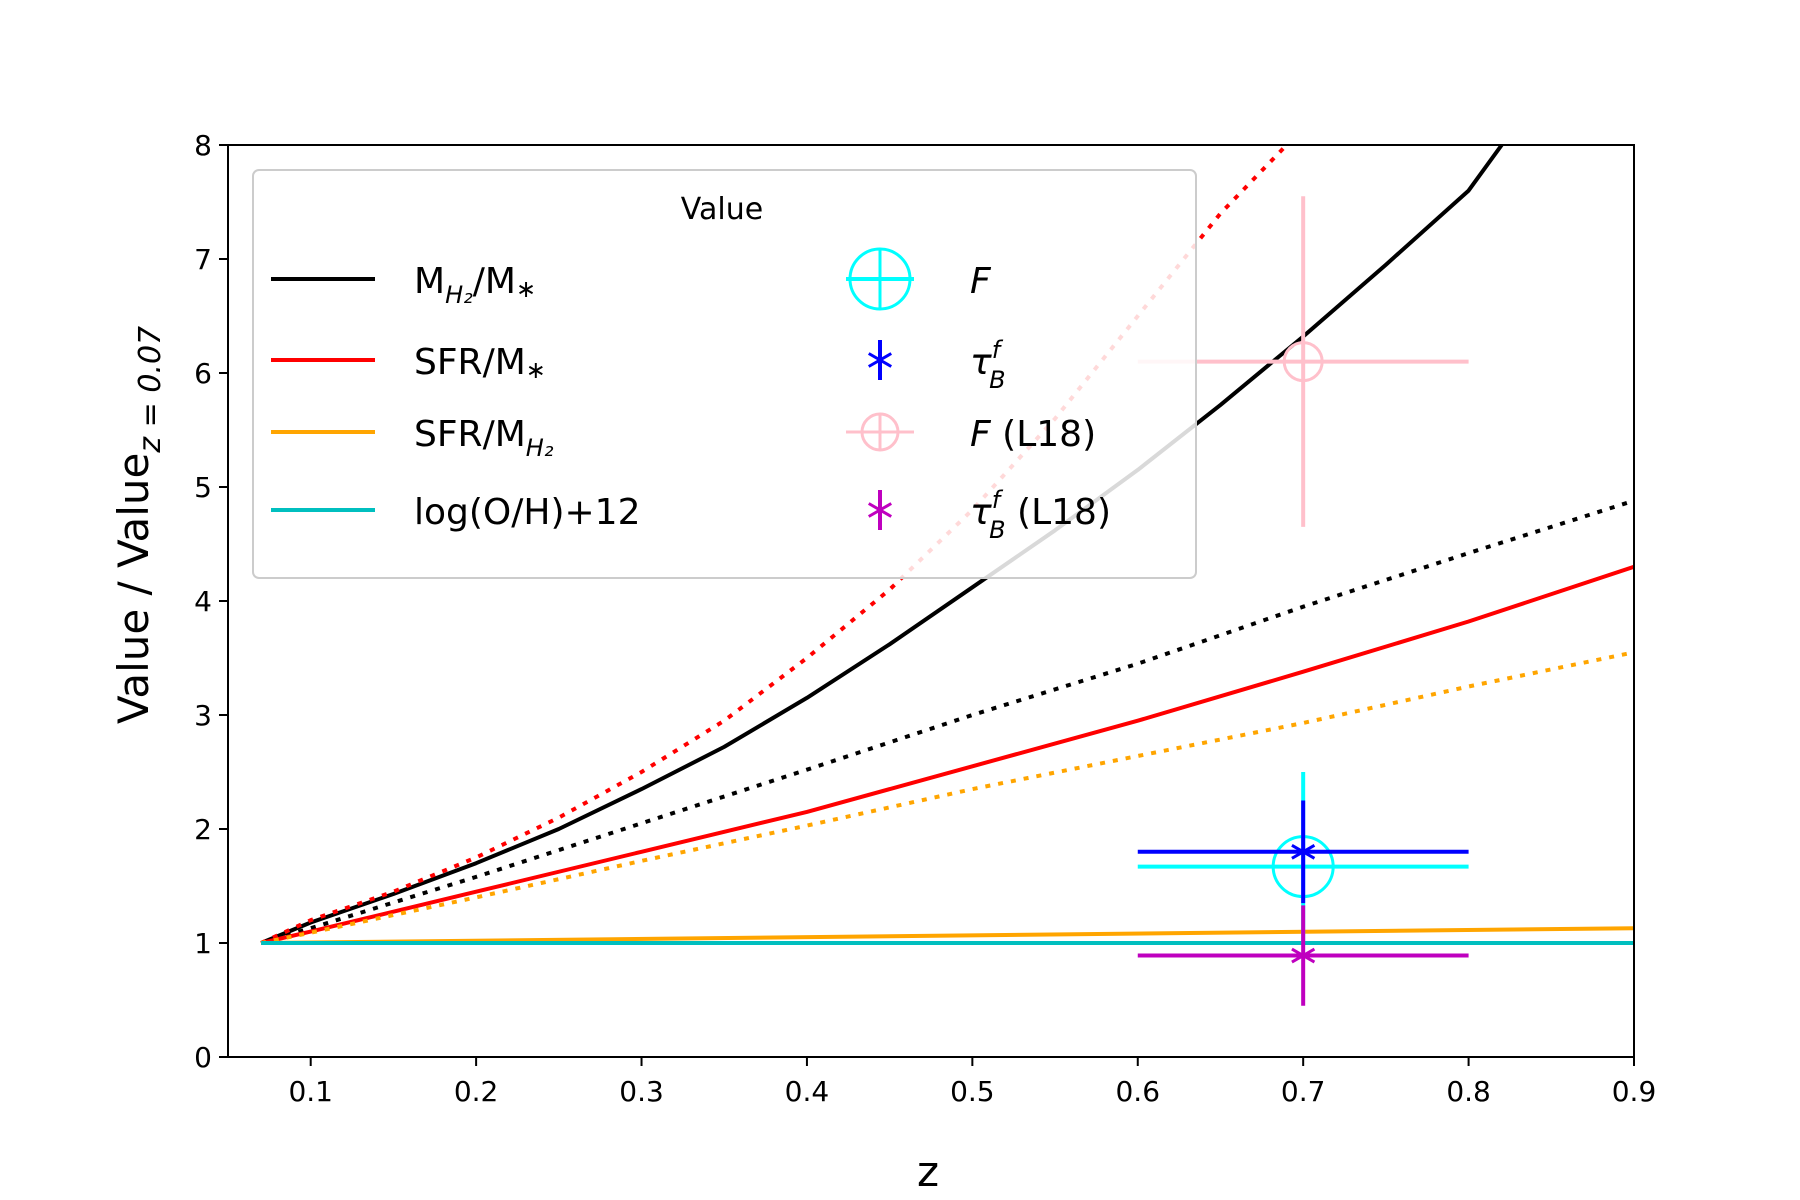  I want to click on legend-title: Value, so click(722, 209).